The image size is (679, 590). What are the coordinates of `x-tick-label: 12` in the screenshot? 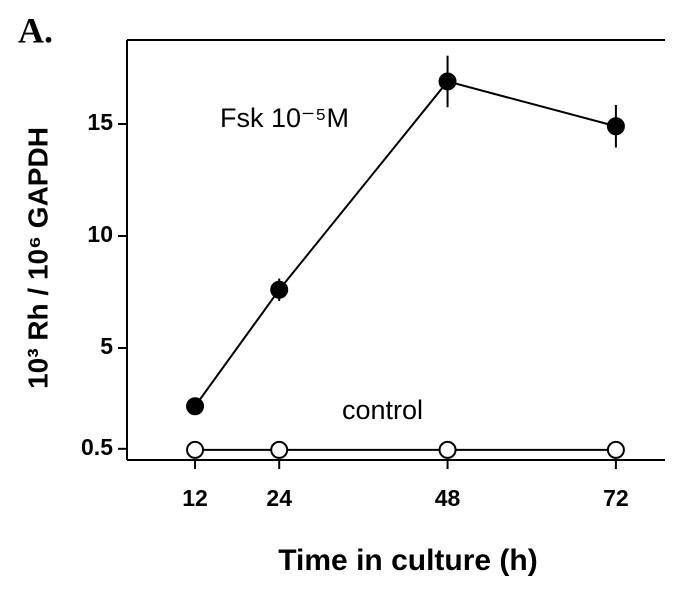 It's located at (195, 498).